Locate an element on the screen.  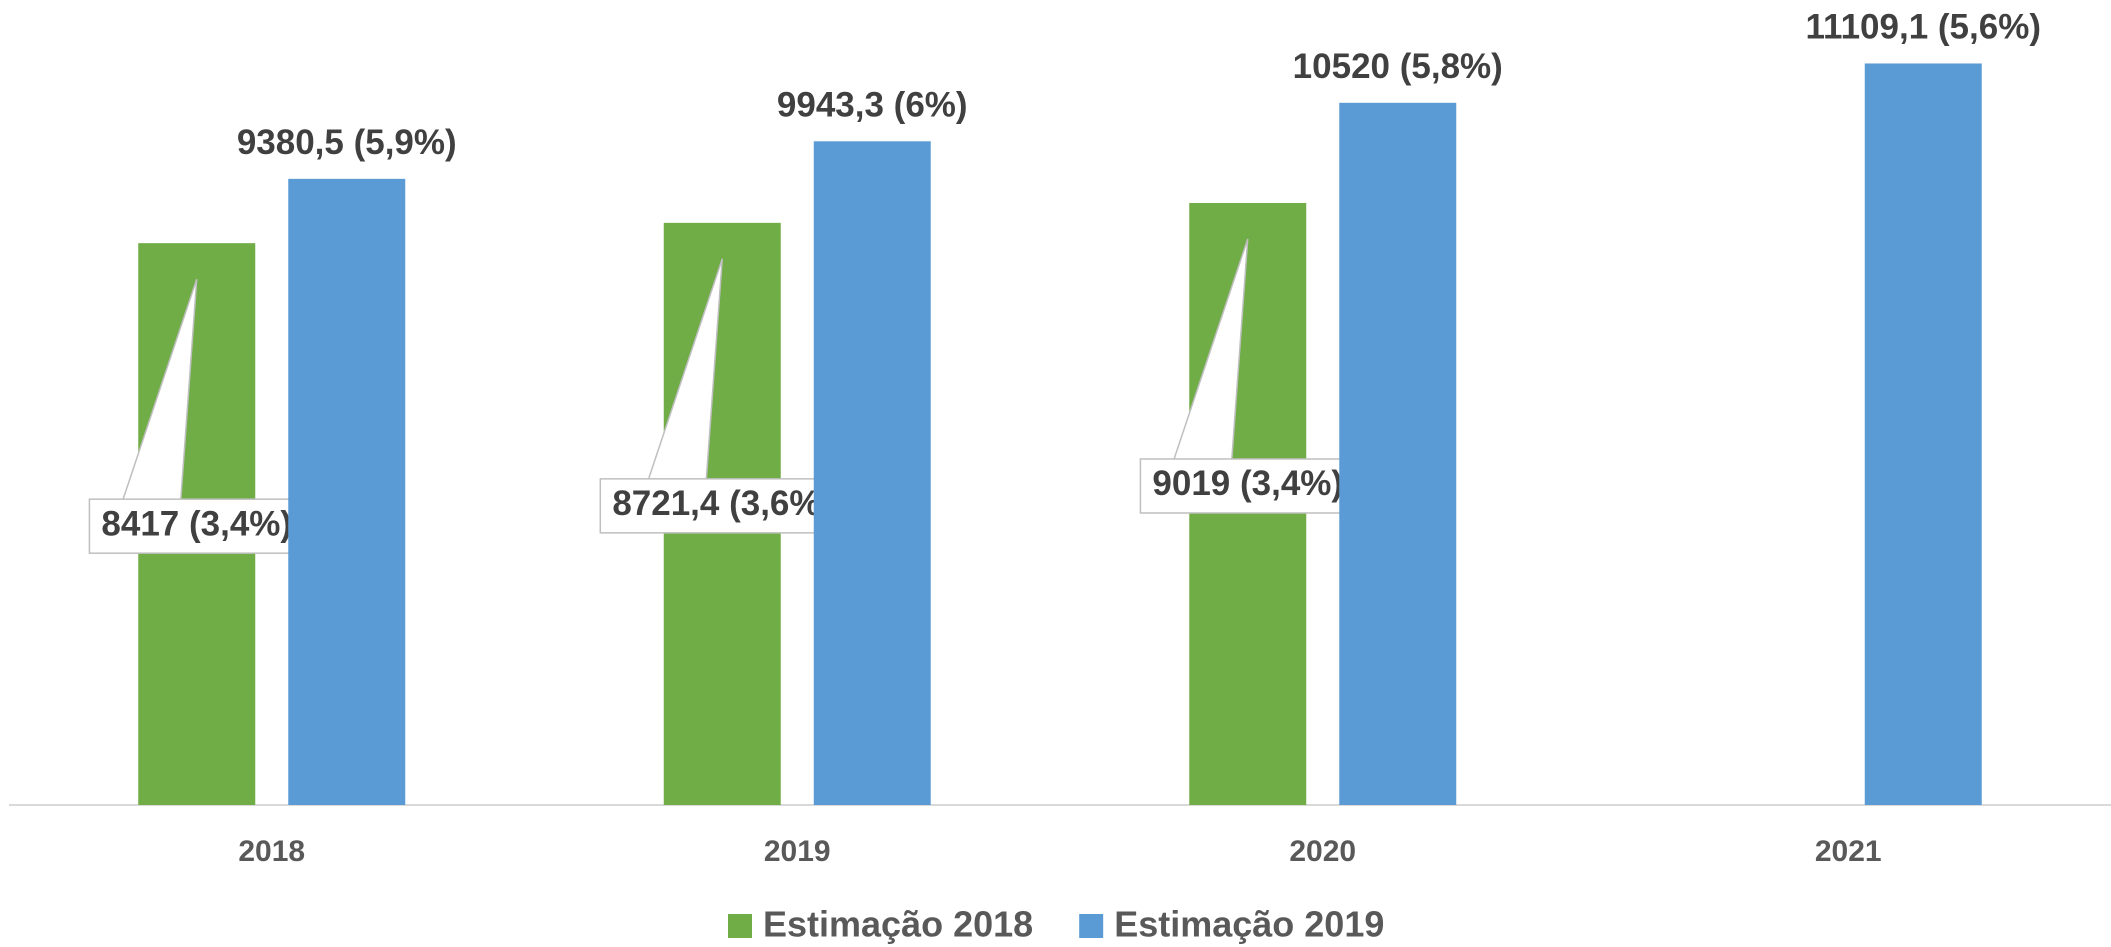
callout: 8721,4 (3,6%) is located at coordinates (722, 396).